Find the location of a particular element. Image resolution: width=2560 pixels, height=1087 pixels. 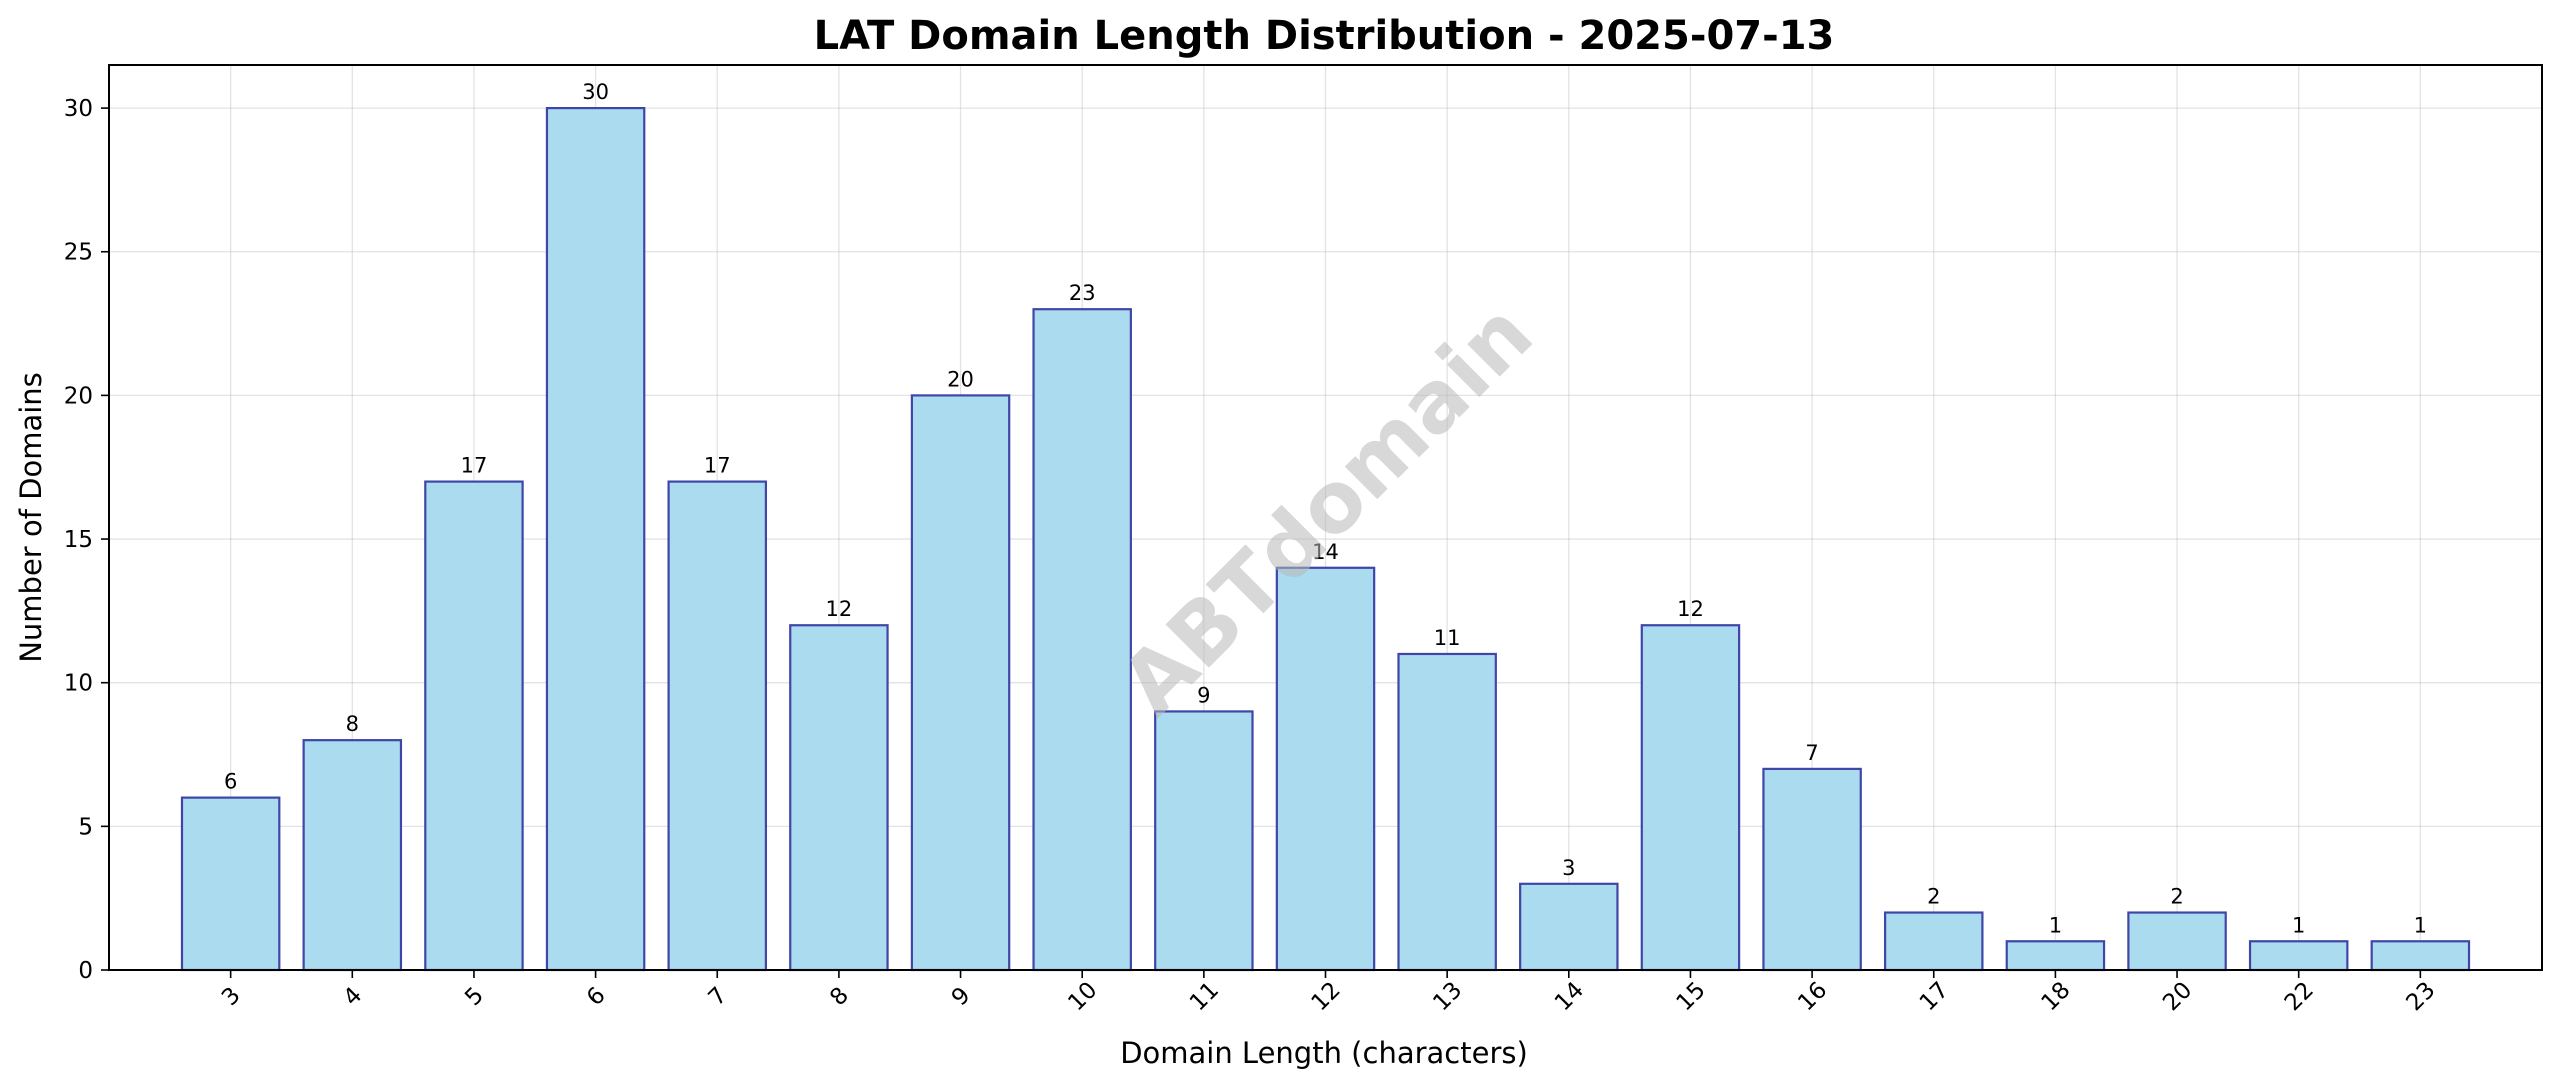

x-tick-label: 5 is located at coordinates (474, 996).